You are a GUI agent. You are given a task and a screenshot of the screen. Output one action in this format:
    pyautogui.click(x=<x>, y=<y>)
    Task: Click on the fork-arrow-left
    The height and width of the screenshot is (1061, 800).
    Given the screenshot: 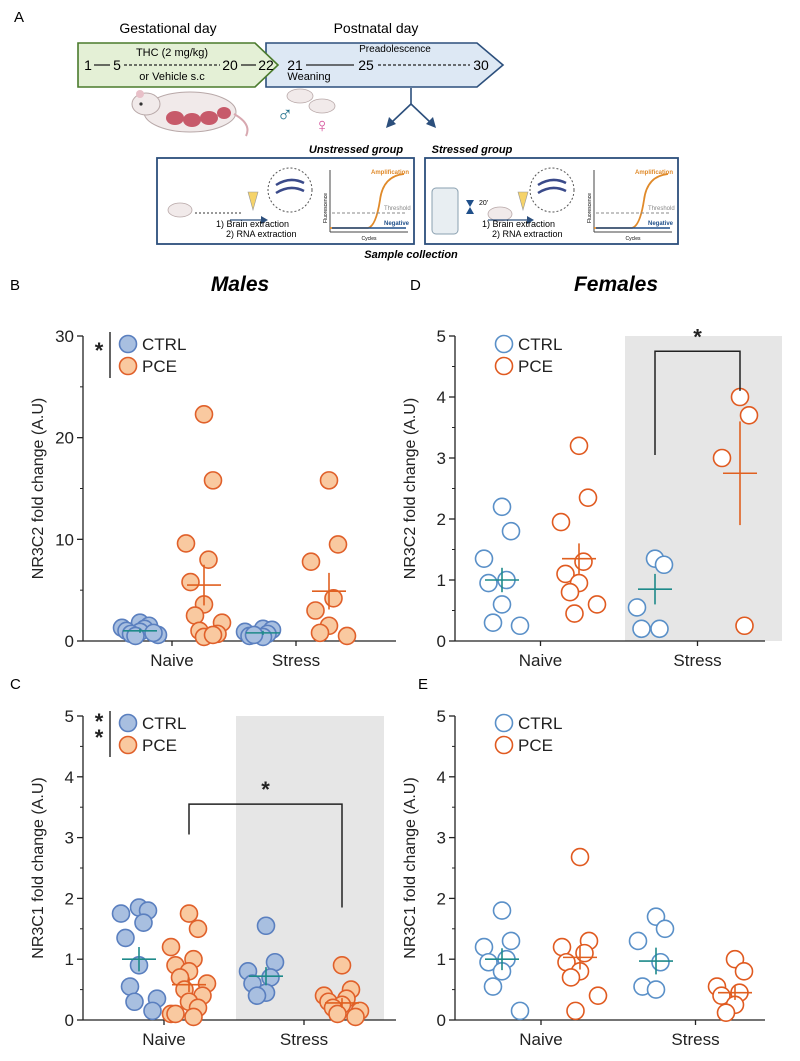 What is the action you would take?
    pyautogui.click(x=401, y=113)
    